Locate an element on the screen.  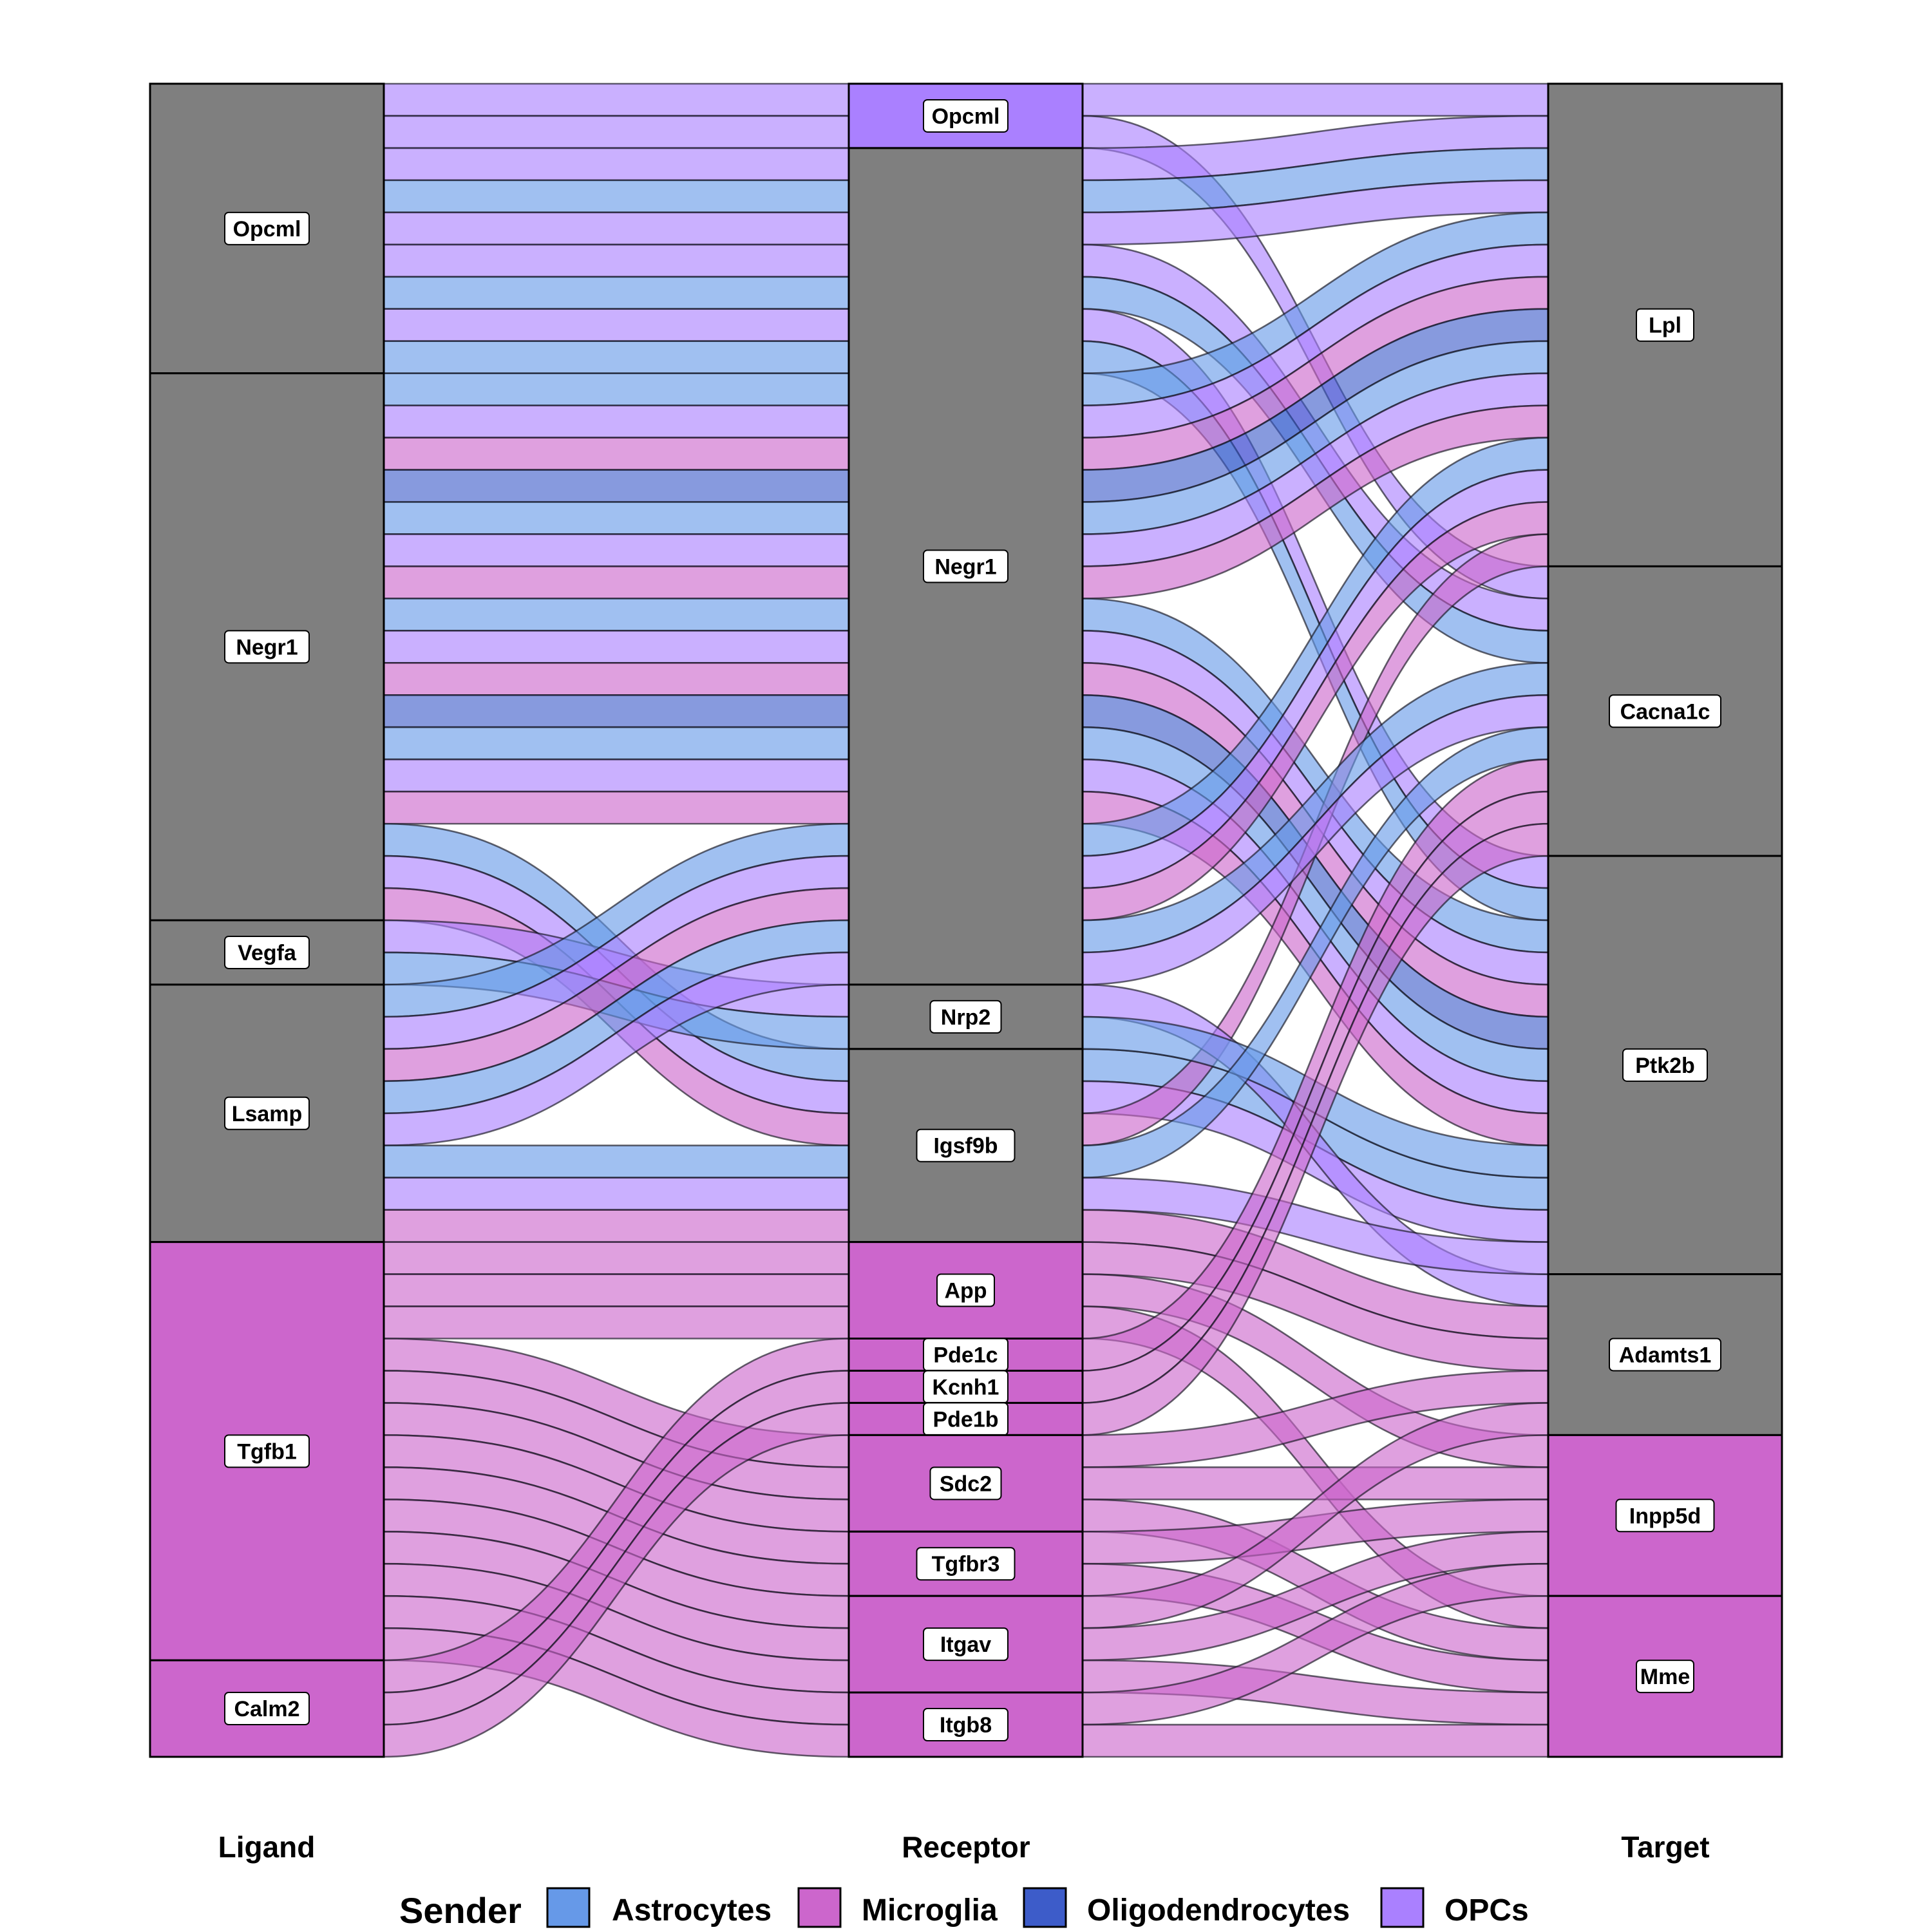
receptor-node-app: App is located at coordinates (966, 1290).